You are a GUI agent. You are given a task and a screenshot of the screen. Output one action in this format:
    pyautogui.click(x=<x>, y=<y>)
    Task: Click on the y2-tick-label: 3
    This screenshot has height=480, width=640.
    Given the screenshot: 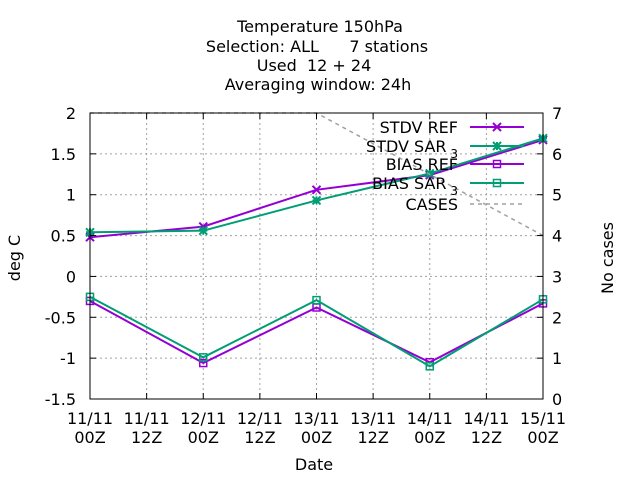 What is the action you would take?
    pyautogui.click(x=557, y=276)
    